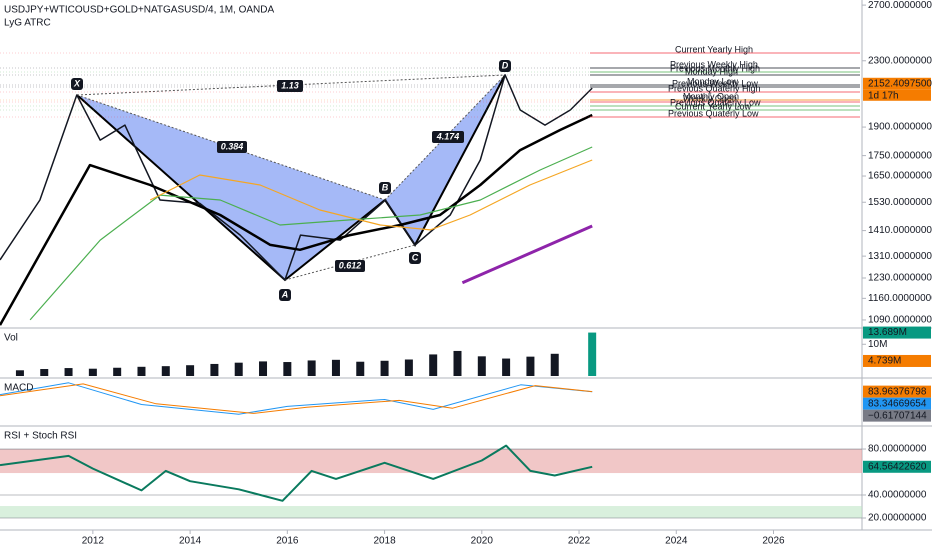 This screenshot has height=550, width=932. I want to click on countdown-bg, so click(897, 95).